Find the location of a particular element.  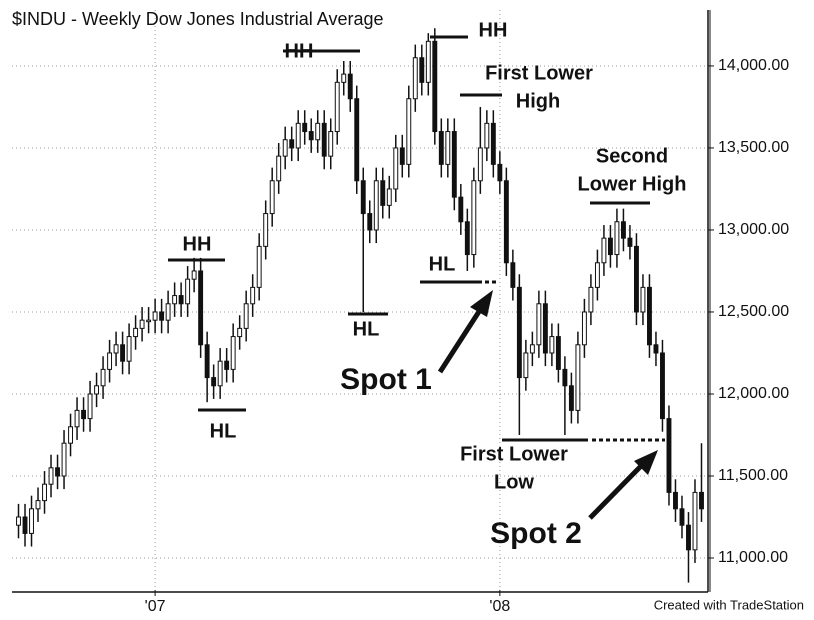

y-tick-label: 13,000.00 is located at coordinates (753, 229).